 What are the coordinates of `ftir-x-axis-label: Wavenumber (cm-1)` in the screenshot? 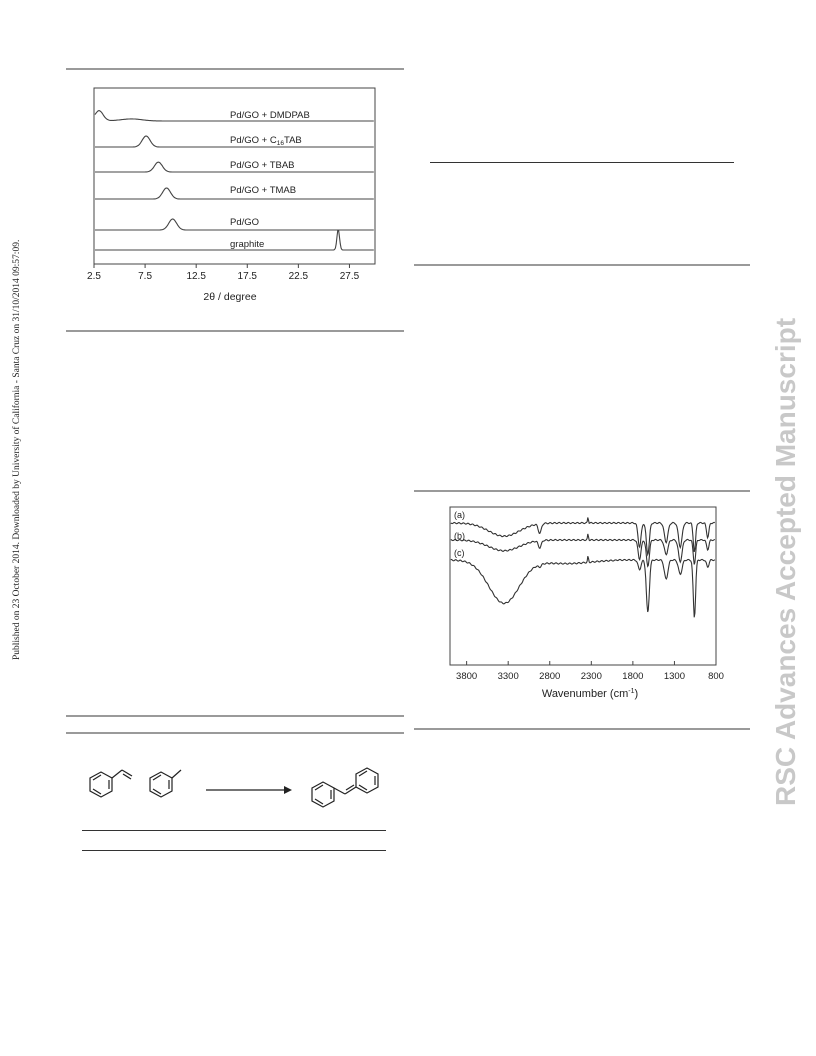 It's located at (590, 694).